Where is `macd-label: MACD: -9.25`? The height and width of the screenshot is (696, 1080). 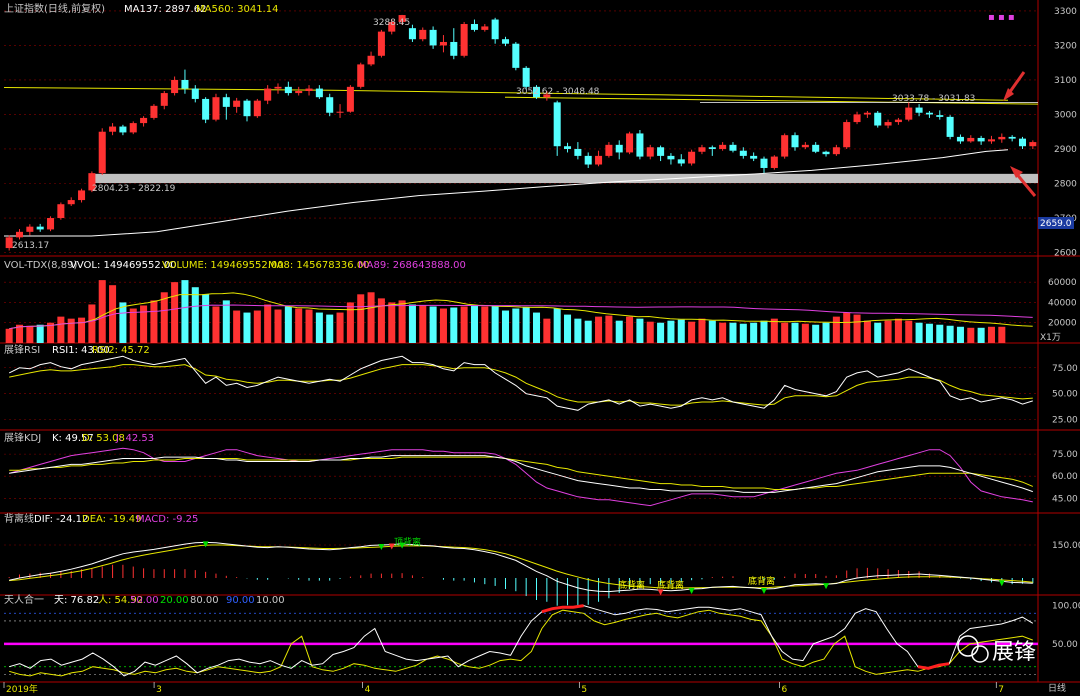 macd-label: MACD: -9.25 is located at coordinates (167, 519).